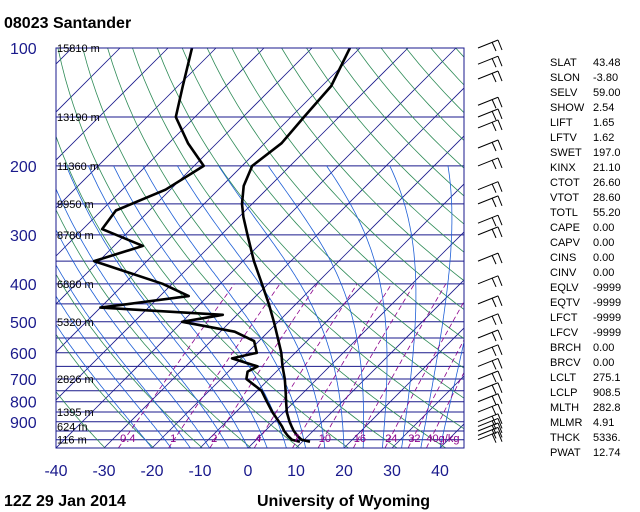 The width and height of the screenshot is (640, 512). What do you see at coordinates (23, 354) in the screenshot?
I see `pressure-tick-label: 600` at bounding box center [23, 354].